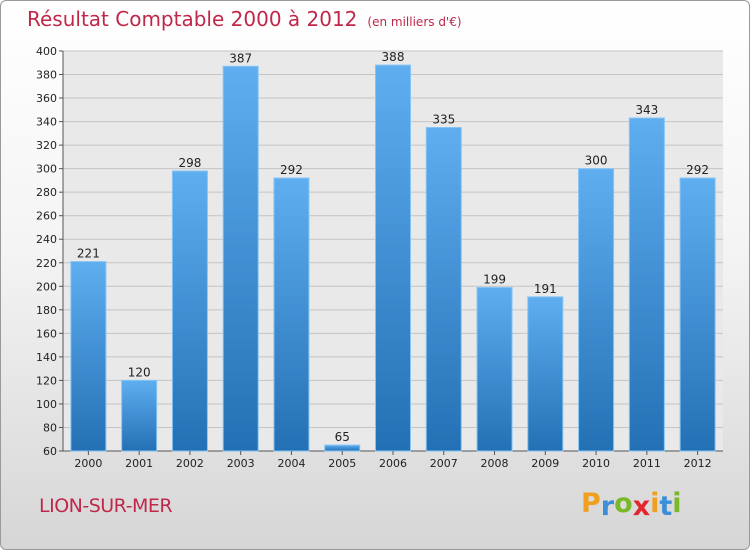 The height and width of the screenshot is (550, 750). I want to click on y-tick-label: 60, so click(50, 451).